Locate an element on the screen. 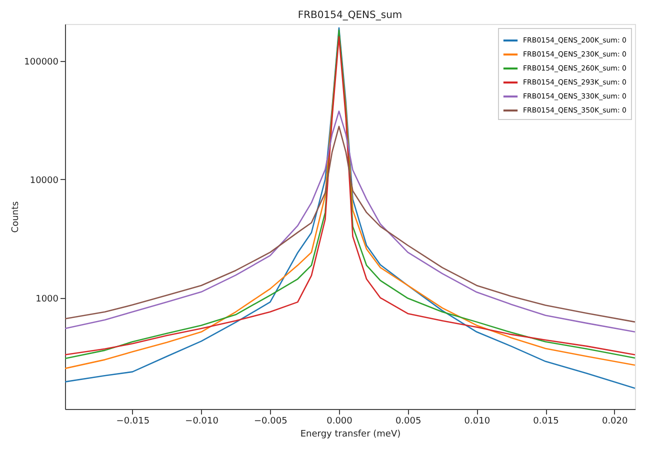 Image resolution: width=657 pixels, height=467 pixels. x-tick-label: 0.020 is located at coordinates (615, 421).